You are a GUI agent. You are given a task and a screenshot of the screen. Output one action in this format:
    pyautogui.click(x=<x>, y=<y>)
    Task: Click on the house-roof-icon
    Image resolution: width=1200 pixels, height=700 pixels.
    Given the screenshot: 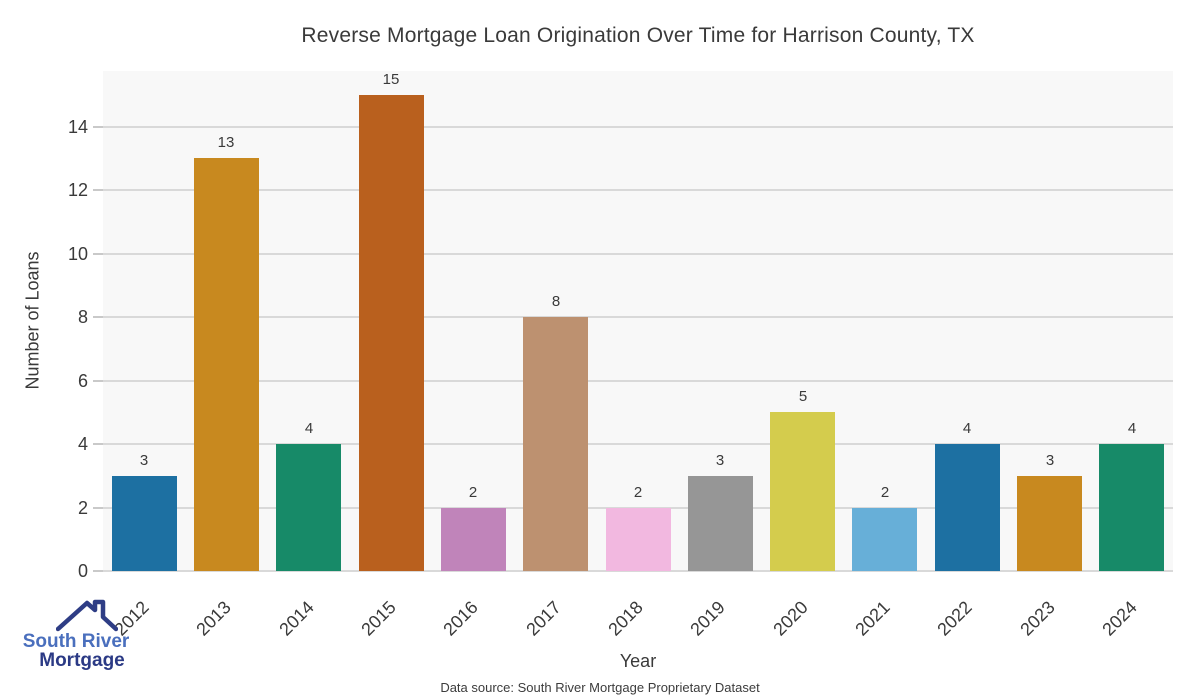 What is the action you would take?
    pyautogui.click(x=87, y=615)
    